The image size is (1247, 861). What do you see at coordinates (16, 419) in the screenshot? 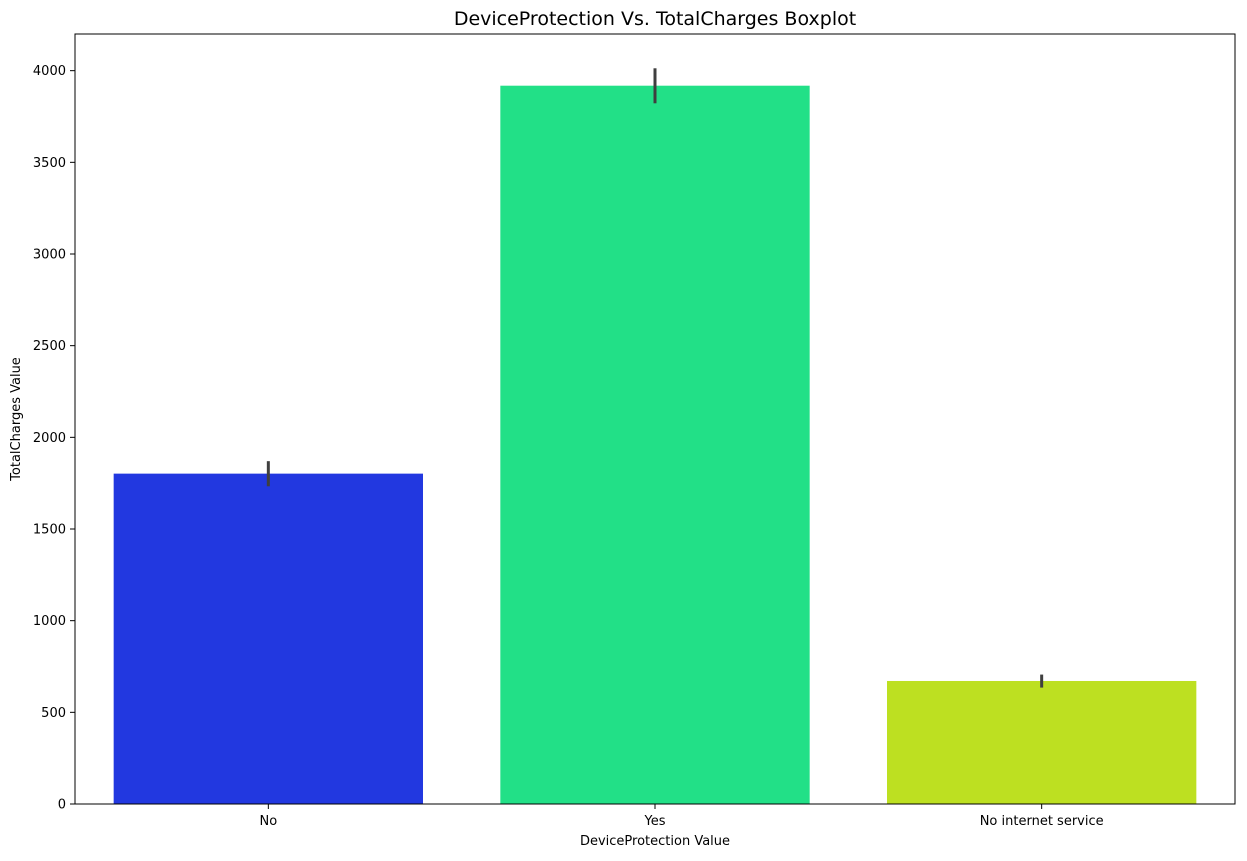
I see `y-axis-label: TotalCharges Value` at bounding box center [16, 419].